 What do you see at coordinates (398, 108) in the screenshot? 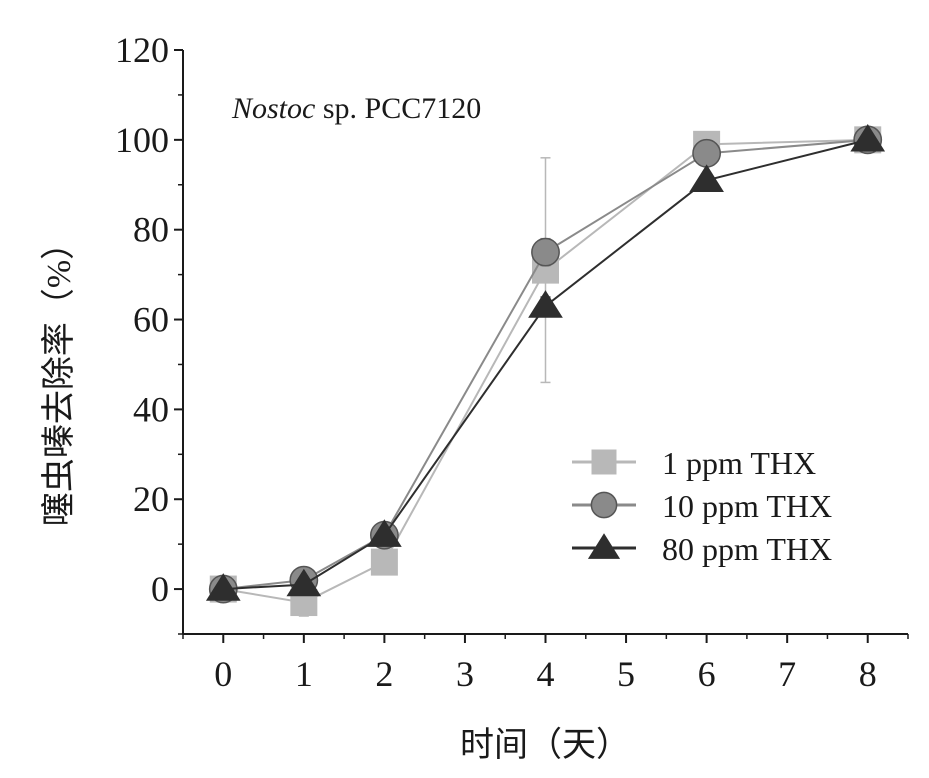
I see `annotation-rest: sp. PCC7120` at bounding box center [398, 108].